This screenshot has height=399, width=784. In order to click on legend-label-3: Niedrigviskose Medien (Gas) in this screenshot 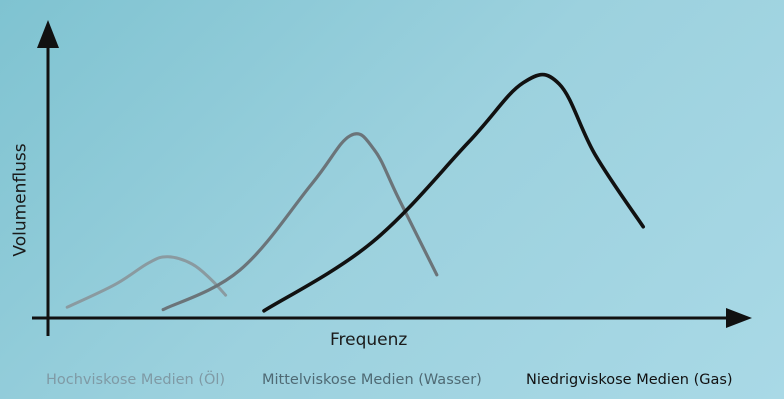, I will do `click(629, 380)`.